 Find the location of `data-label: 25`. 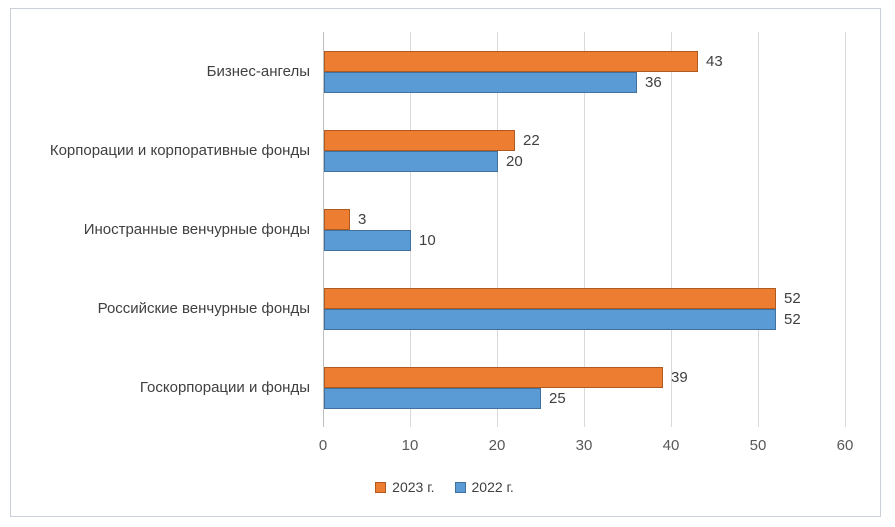

data-label: 25 is located at coordinates (557, 398).